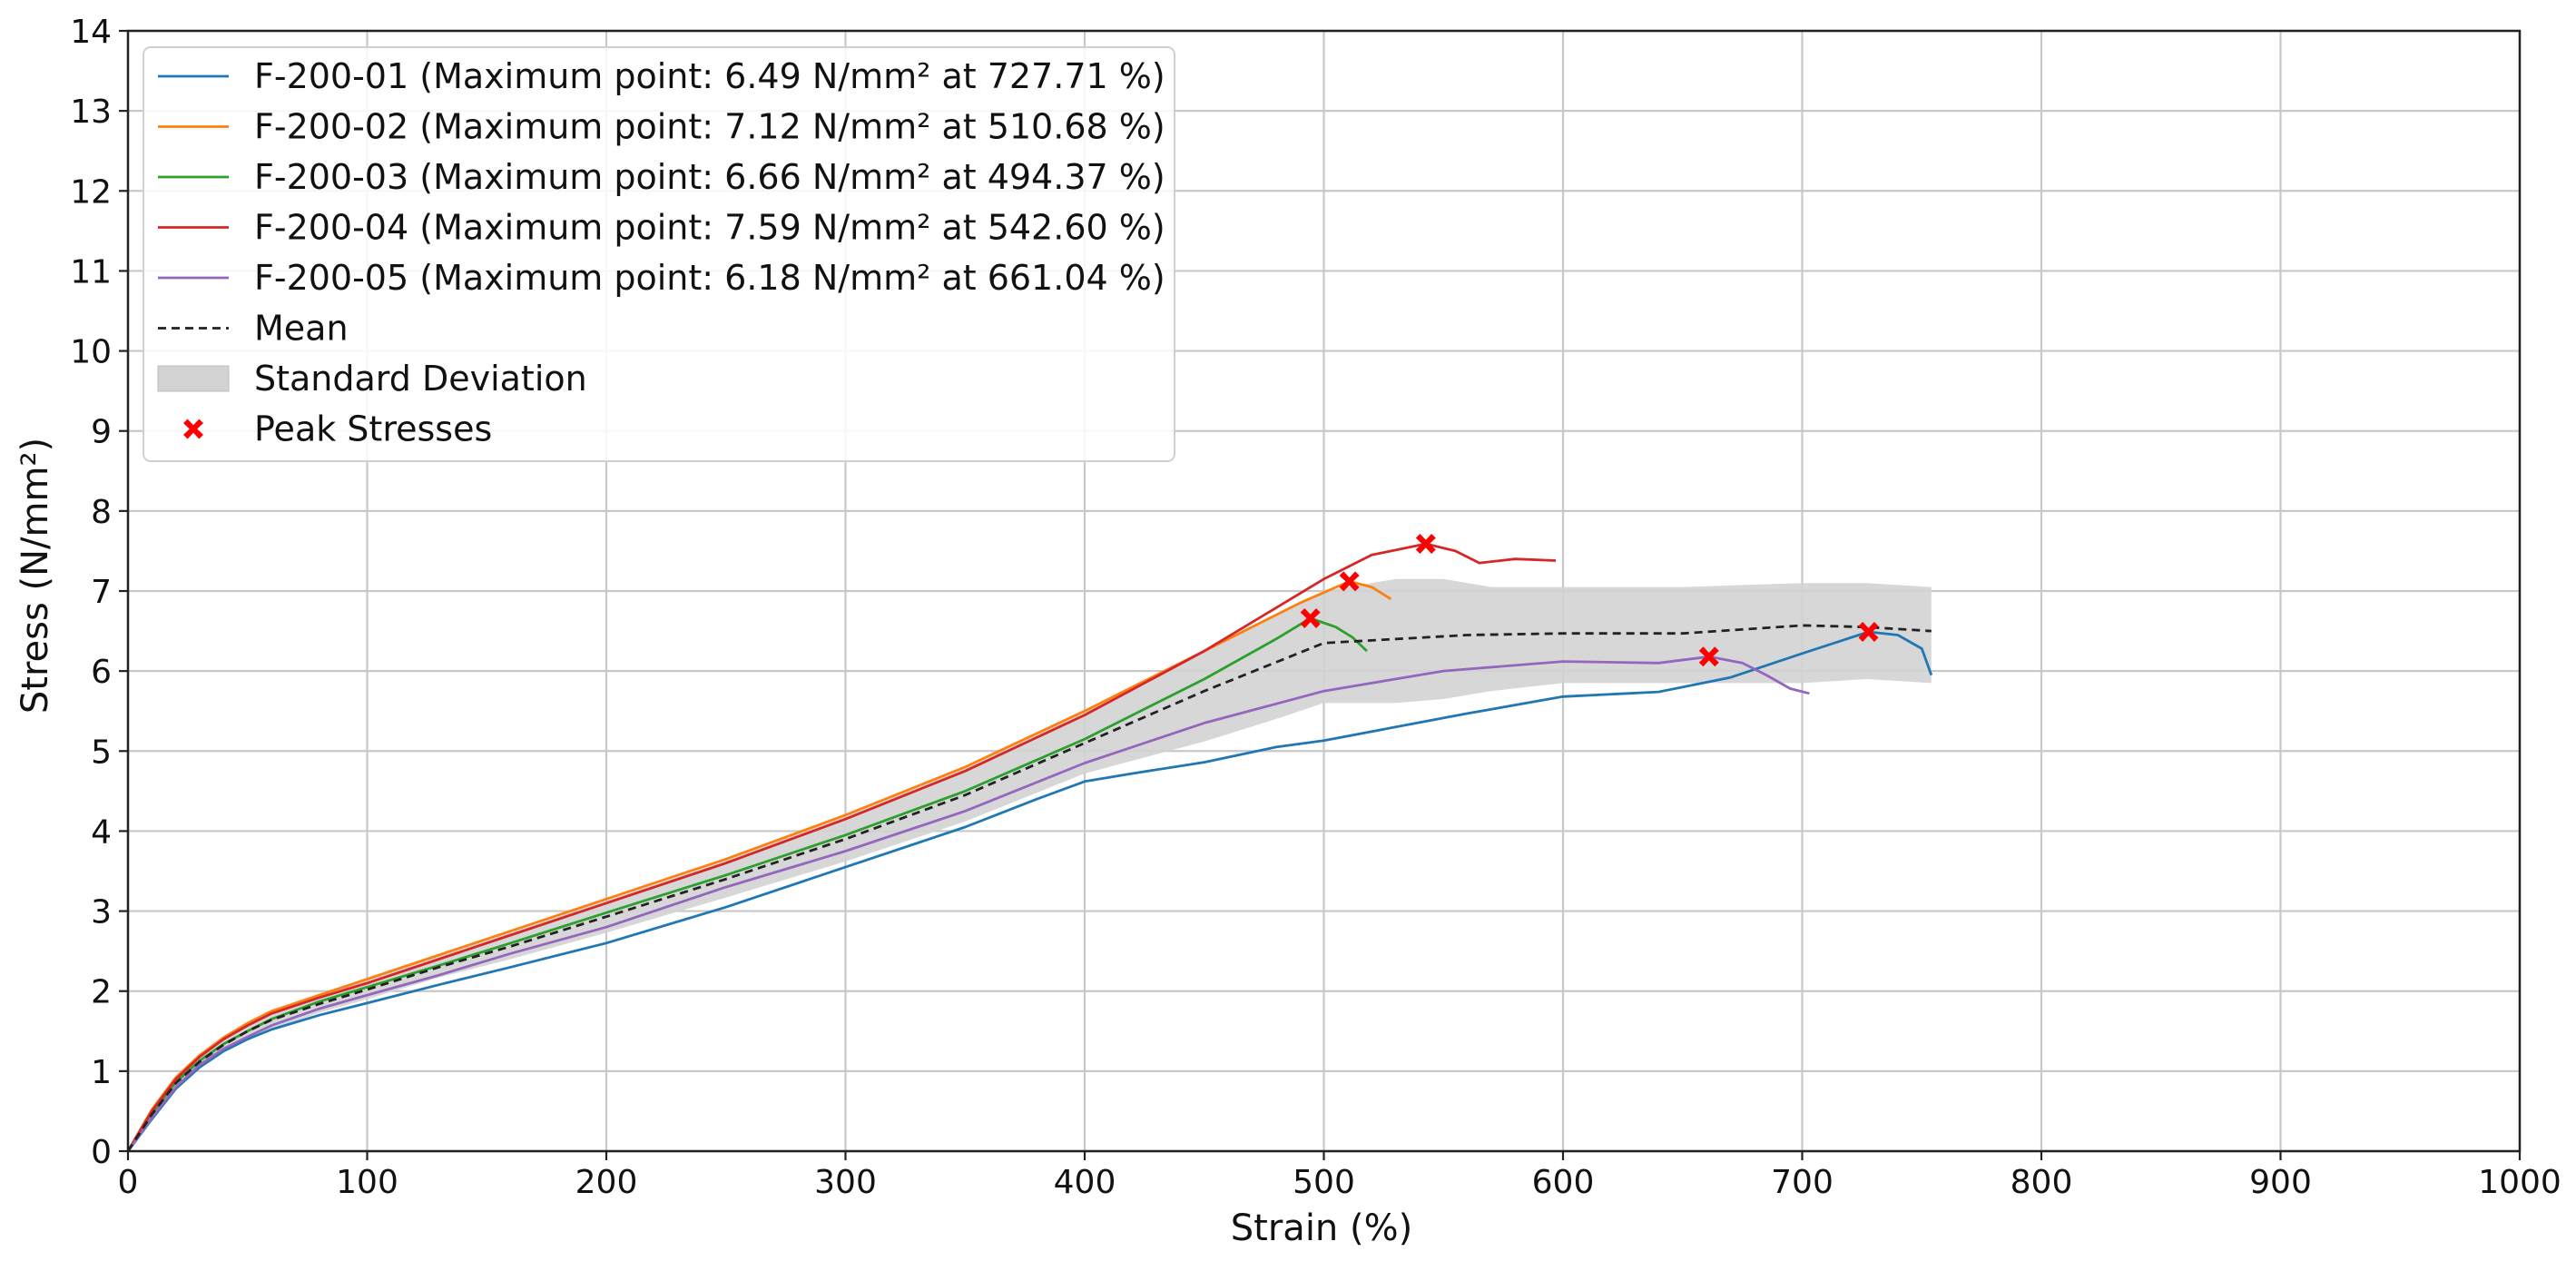  Describe the element at coordinates (2280, 1182) in the screenshot. I see `x-tick-label: 900` at that location.